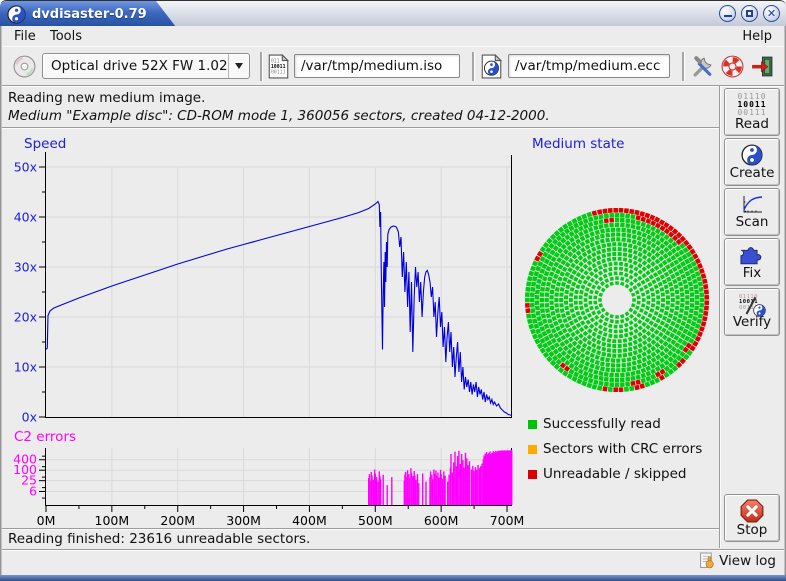 This screenshot has height=581, width=786. Describe the element at coordinates (29, 480) in the screenshot. I see `svg-text: 25` at that location.